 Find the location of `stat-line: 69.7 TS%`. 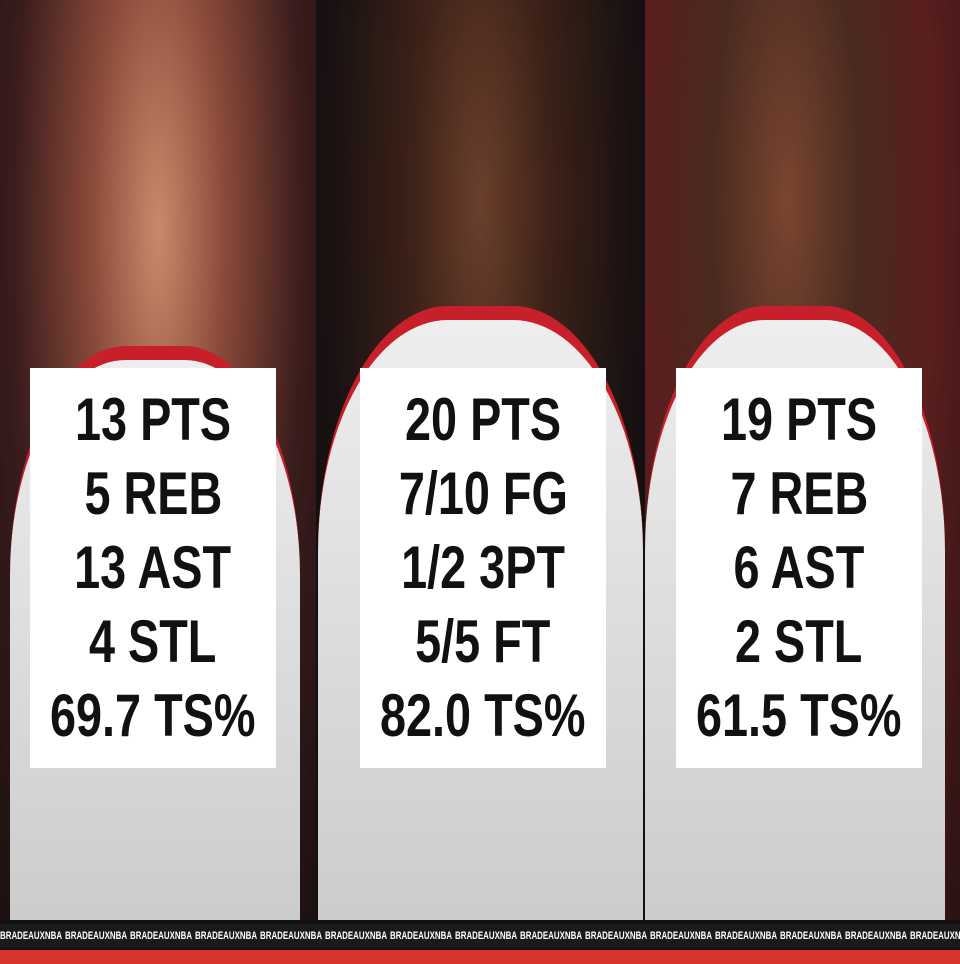

stat-line: 69.7 TS% is located at coordinates (153, 715).